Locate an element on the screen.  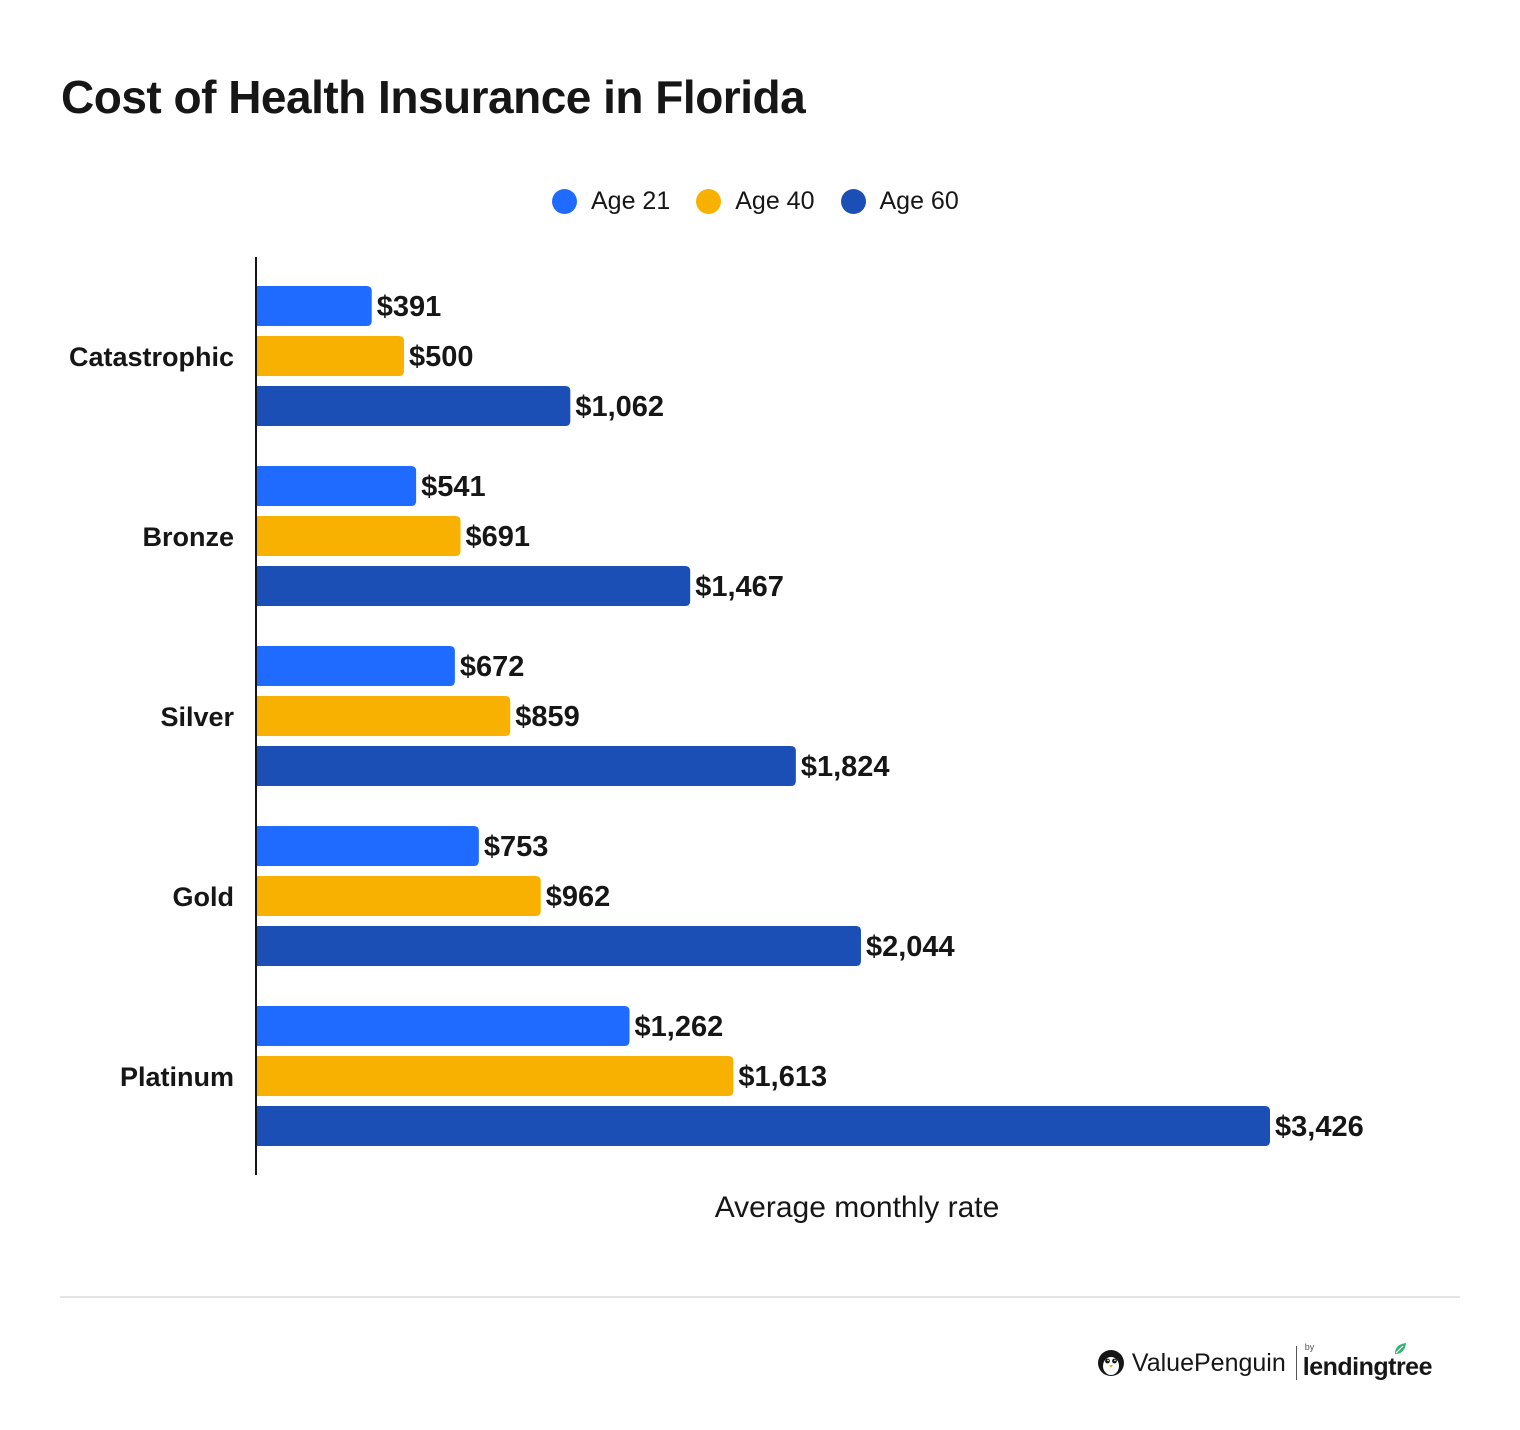
penguin-icon is located at coordinates (1110, 1363).